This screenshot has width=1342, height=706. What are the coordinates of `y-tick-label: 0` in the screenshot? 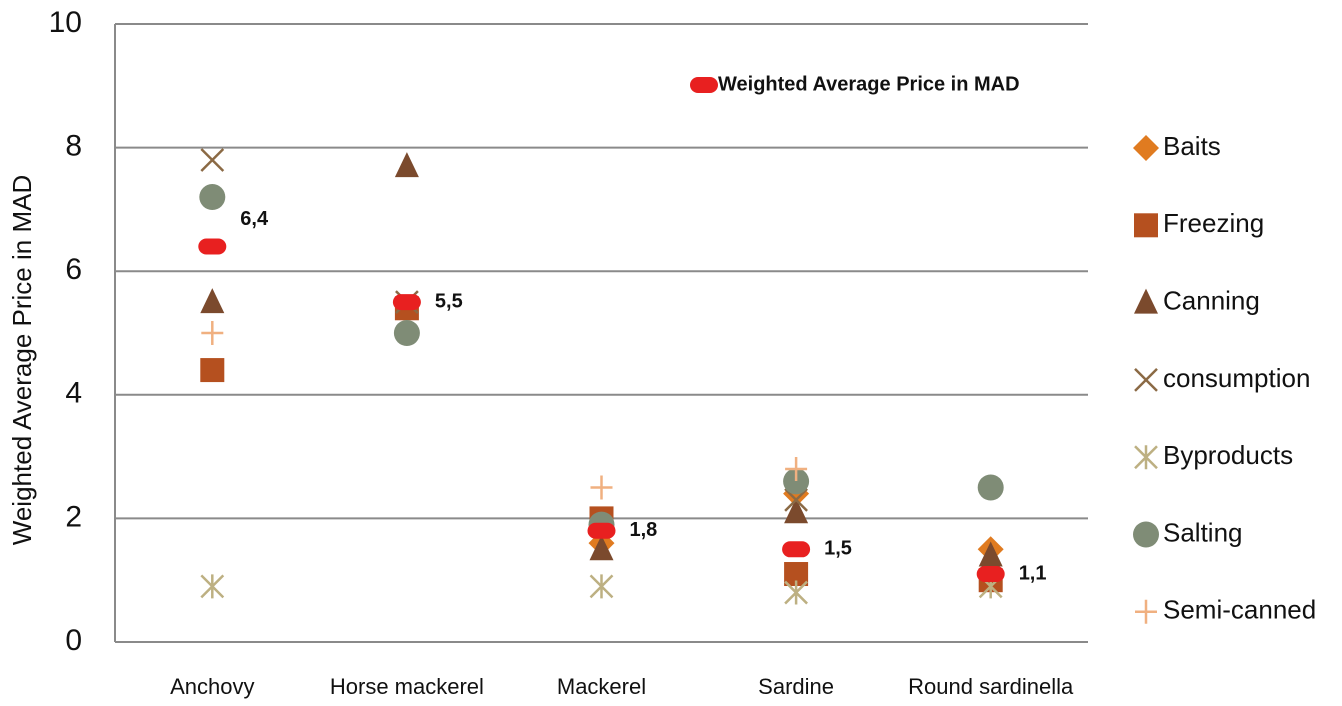 It's located at (73, 640).